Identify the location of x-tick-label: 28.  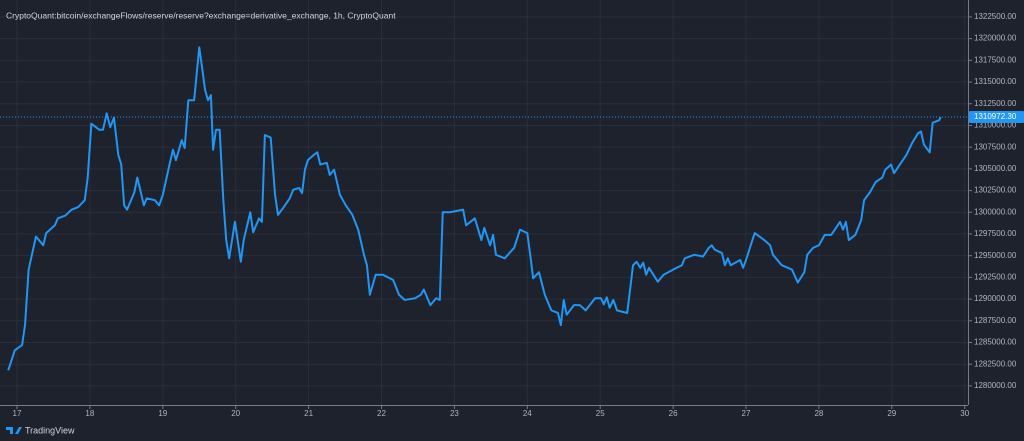
(818, 413).